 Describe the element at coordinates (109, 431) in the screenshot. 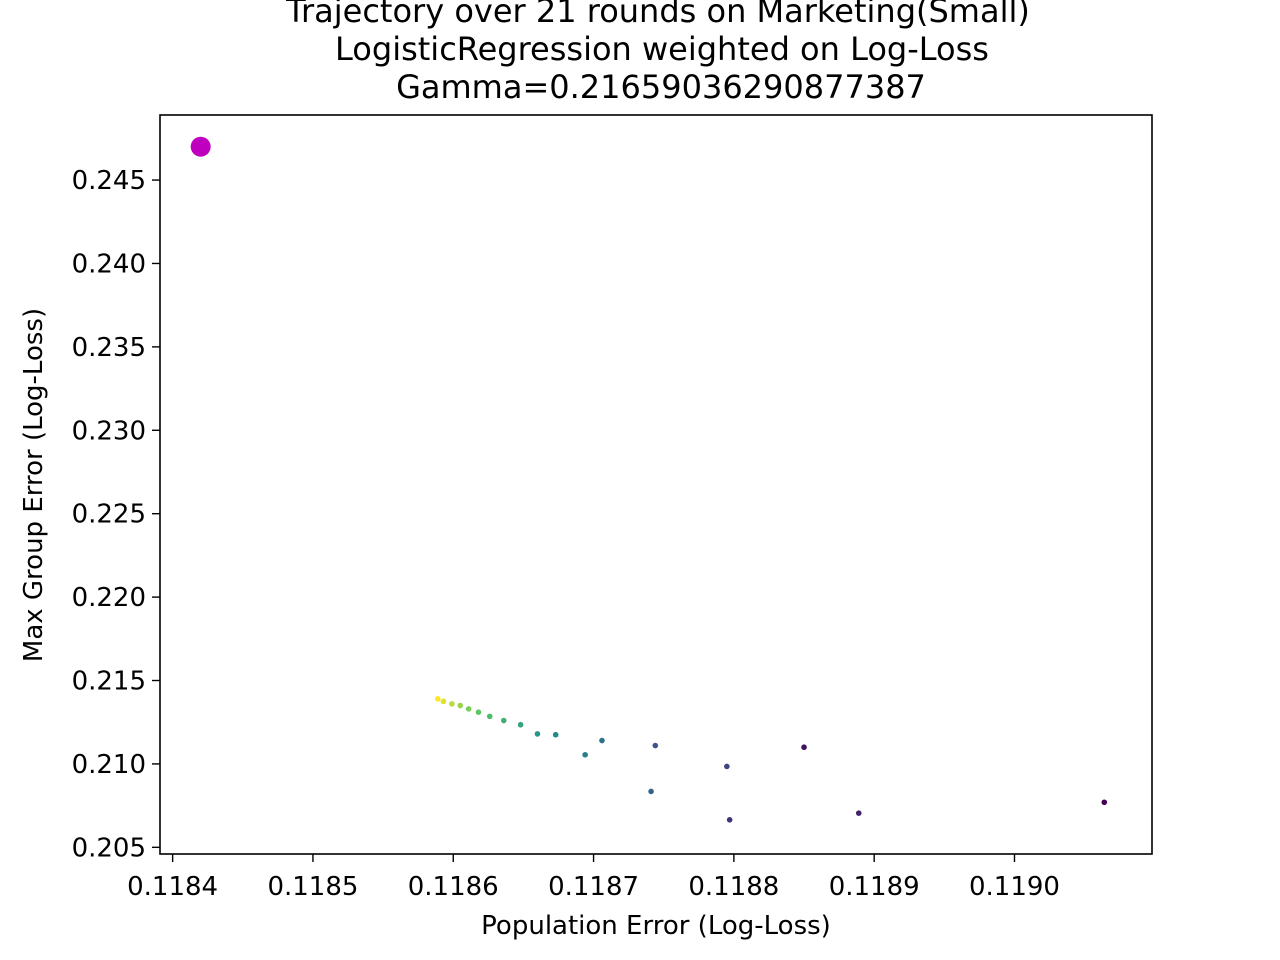

I see `y-tick-label: 0.230` at that location.